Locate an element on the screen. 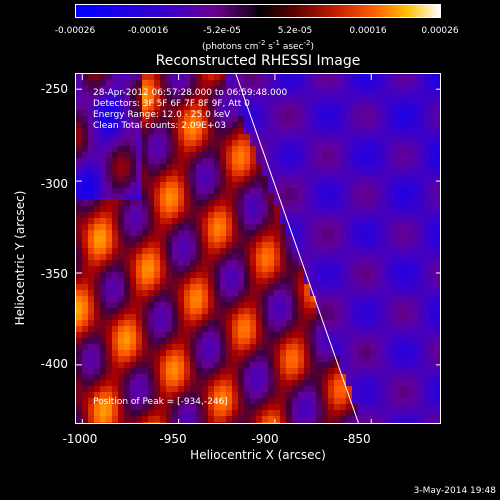 The image size is (500, 500). x-tick-label: -950 is located at coordinates (173, 439).